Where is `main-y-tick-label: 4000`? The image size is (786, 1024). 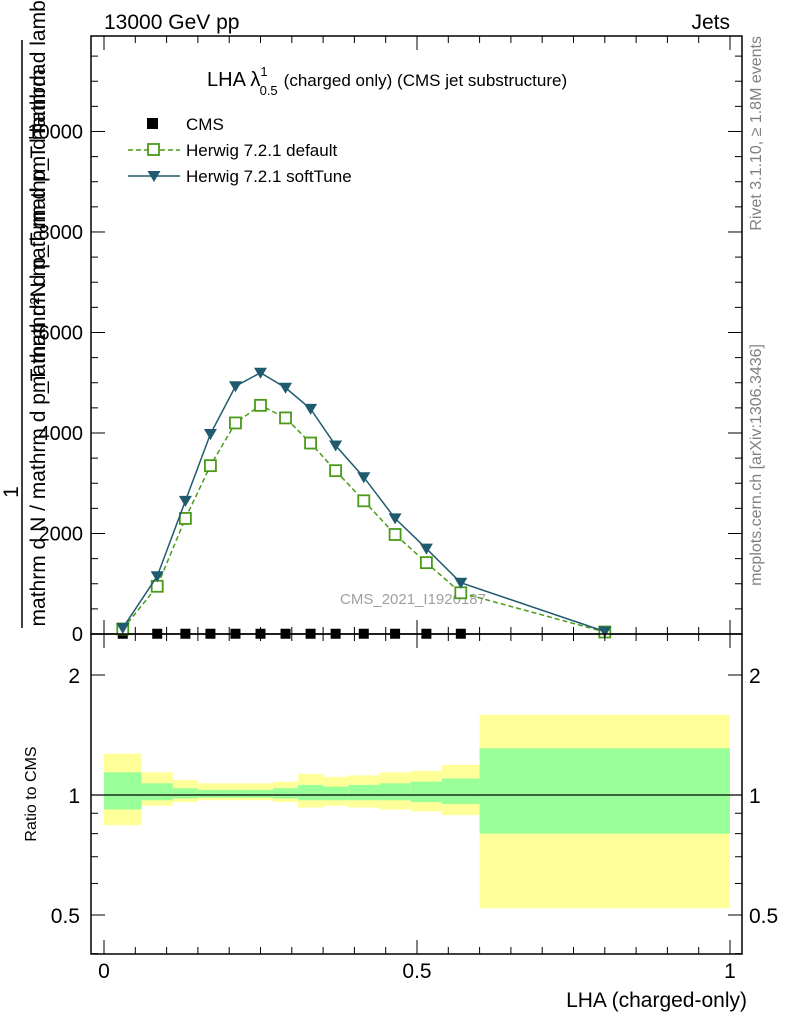 main-y-tick-label: 4000 is located at coordinates (61, 434).